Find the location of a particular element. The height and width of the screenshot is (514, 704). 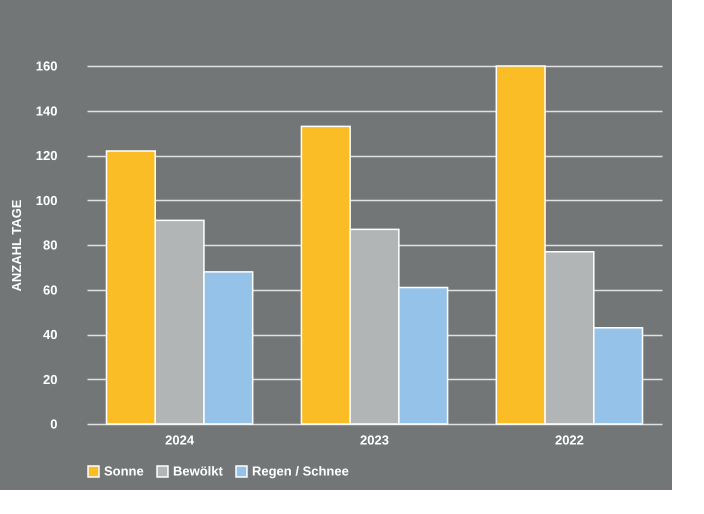

y-tick-label: 120 is located at coordinates (47, 155).